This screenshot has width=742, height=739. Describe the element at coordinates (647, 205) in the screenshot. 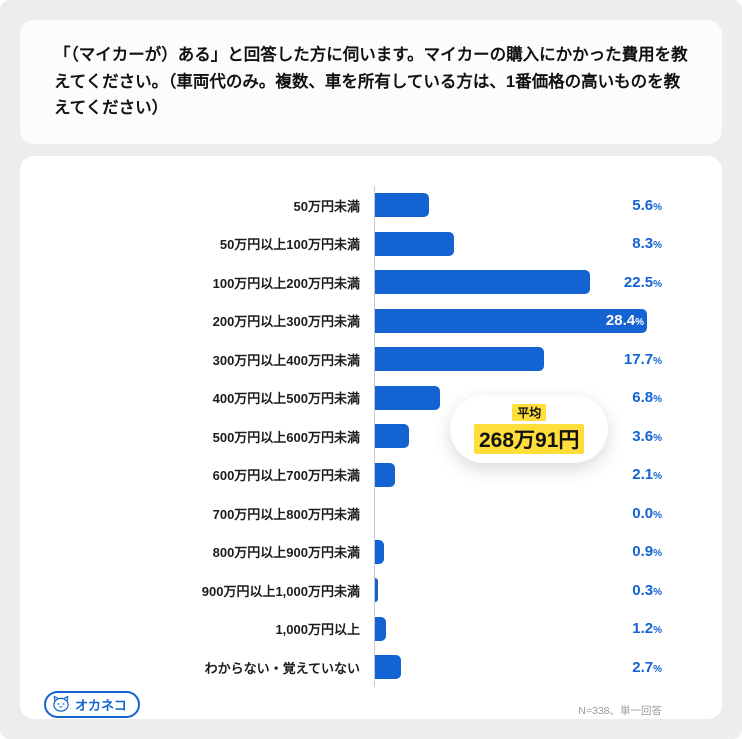

I see `value-label: 5.6%` at that location.